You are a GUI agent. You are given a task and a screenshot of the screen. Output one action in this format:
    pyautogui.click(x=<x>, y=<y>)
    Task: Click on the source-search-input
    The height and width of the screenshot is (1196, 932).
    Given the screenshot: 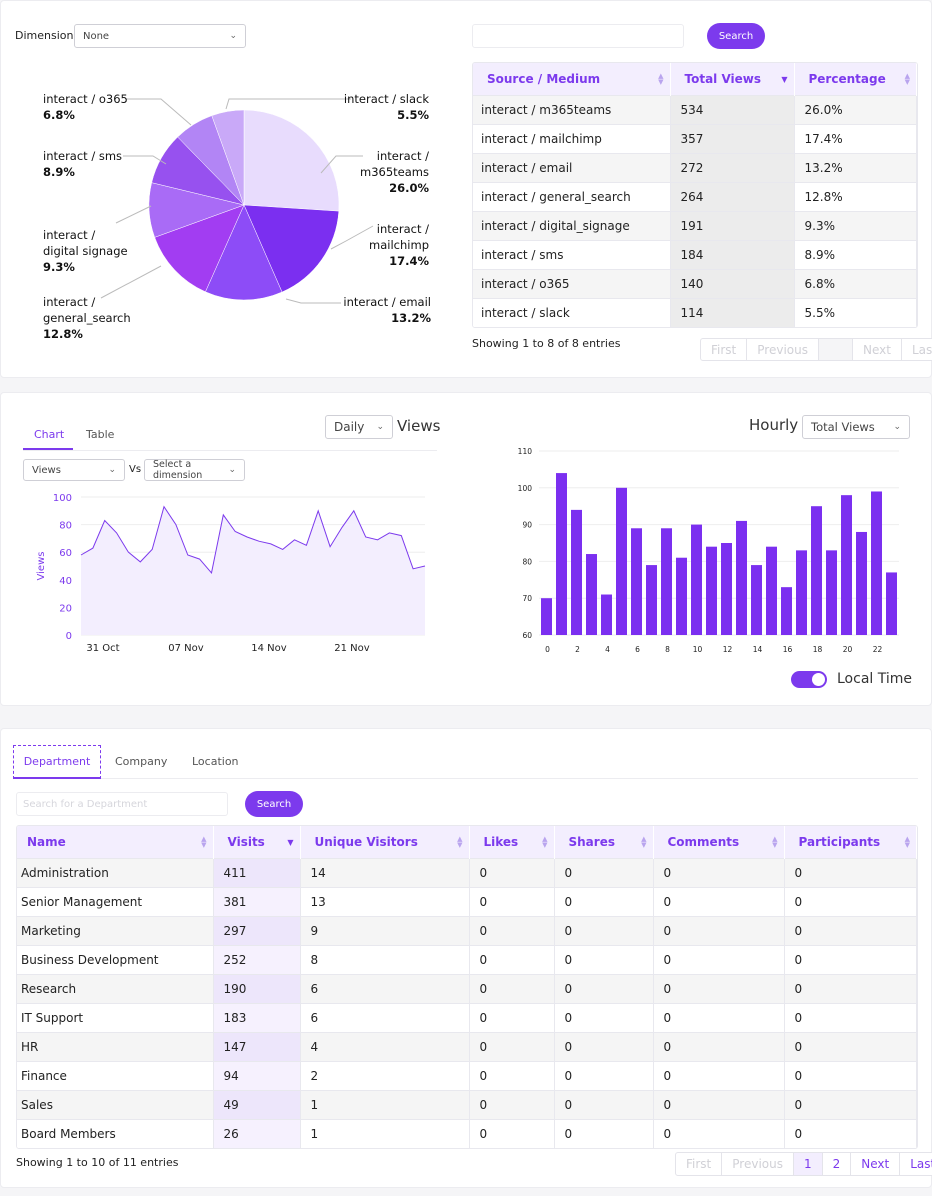 What is the action you would take?
    pyautogui.click(x=578, y=36)
    